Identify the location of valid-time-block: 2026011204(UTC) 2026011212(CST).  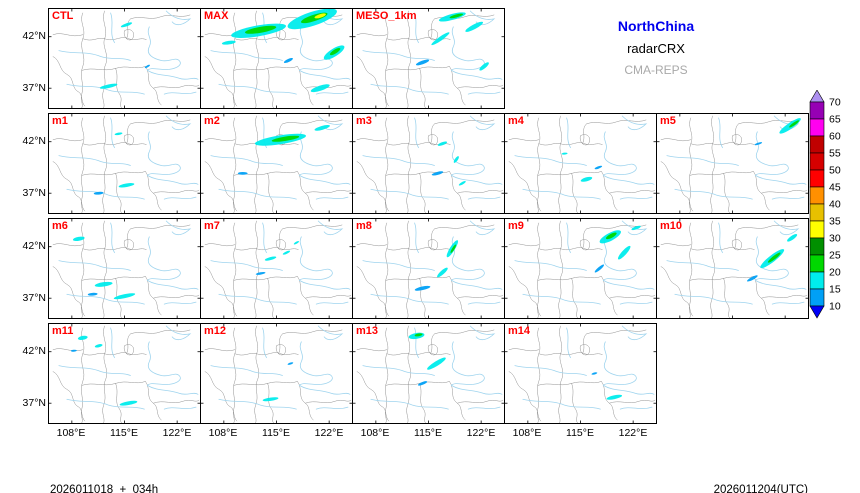
(684, 471).